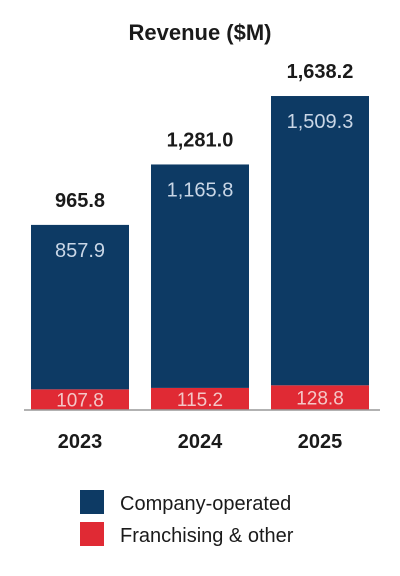 This screenshot has width=400, height=576. I want to click on label-company-operated-2025: 1,509.3, so click(320, 122).